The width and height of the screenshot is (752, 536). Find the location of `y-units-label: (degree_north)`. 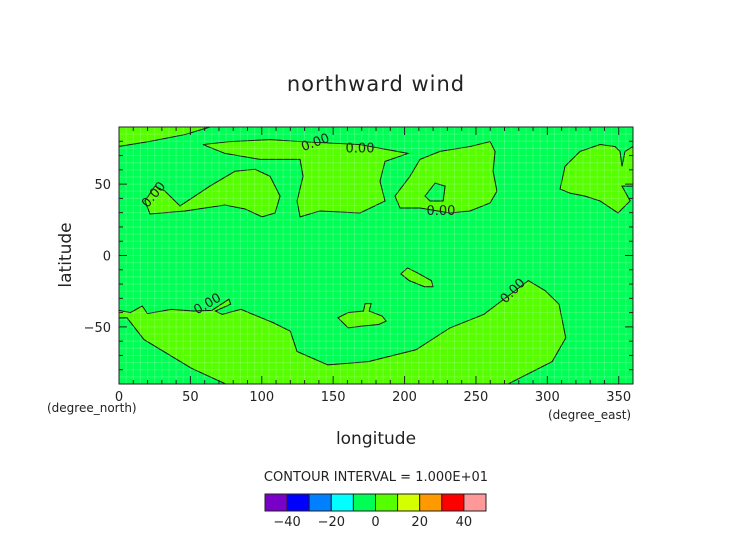

y-units-label: (degree_north) is located at coordinates (92, 408).